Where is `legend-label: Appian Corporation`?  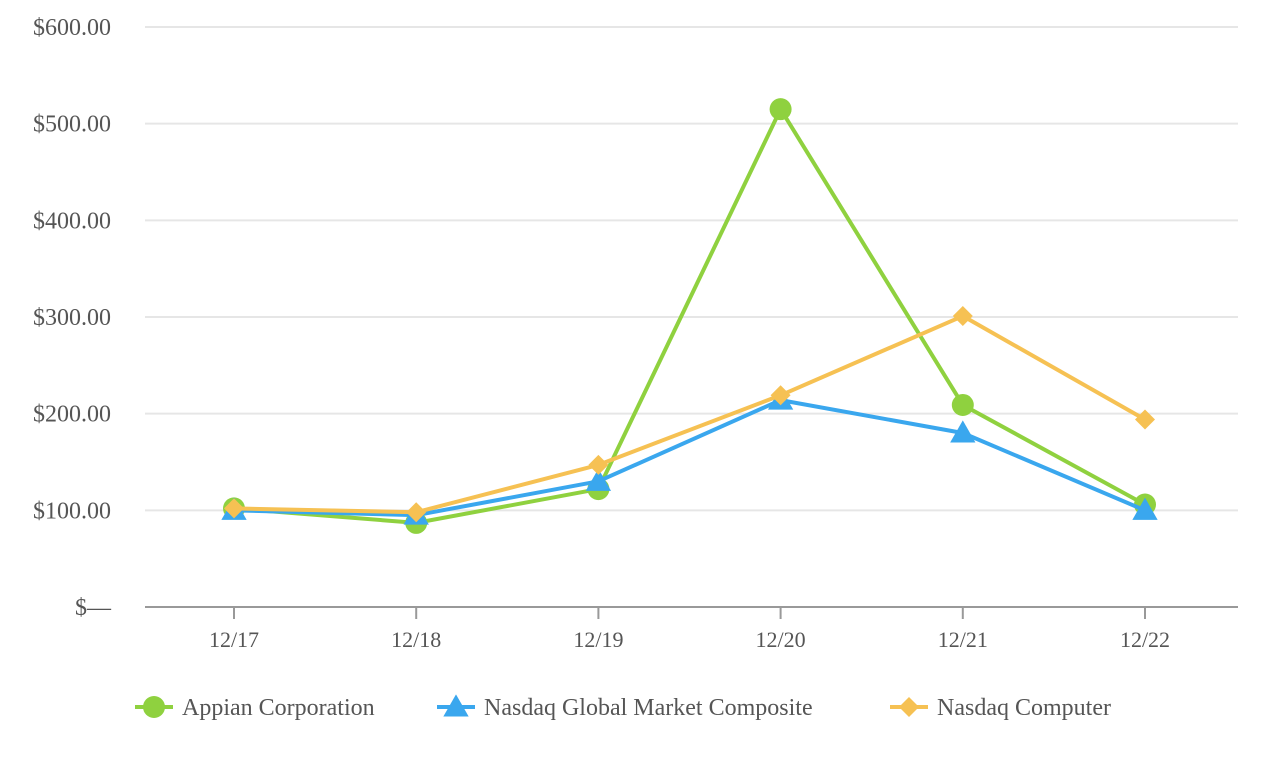
legend-label: Appian Corporation is located at coordinates (278, 708).